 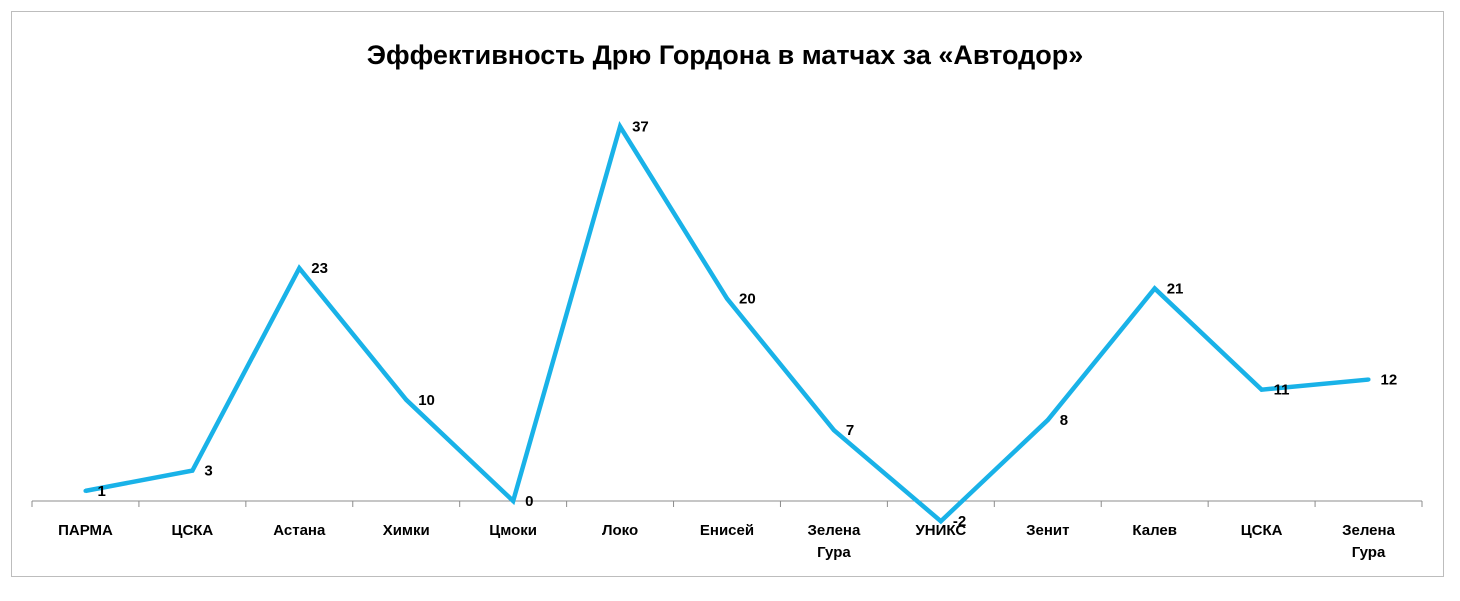 I want to click on x-tick-label: ПАРМА, so click(x=85, y=530).